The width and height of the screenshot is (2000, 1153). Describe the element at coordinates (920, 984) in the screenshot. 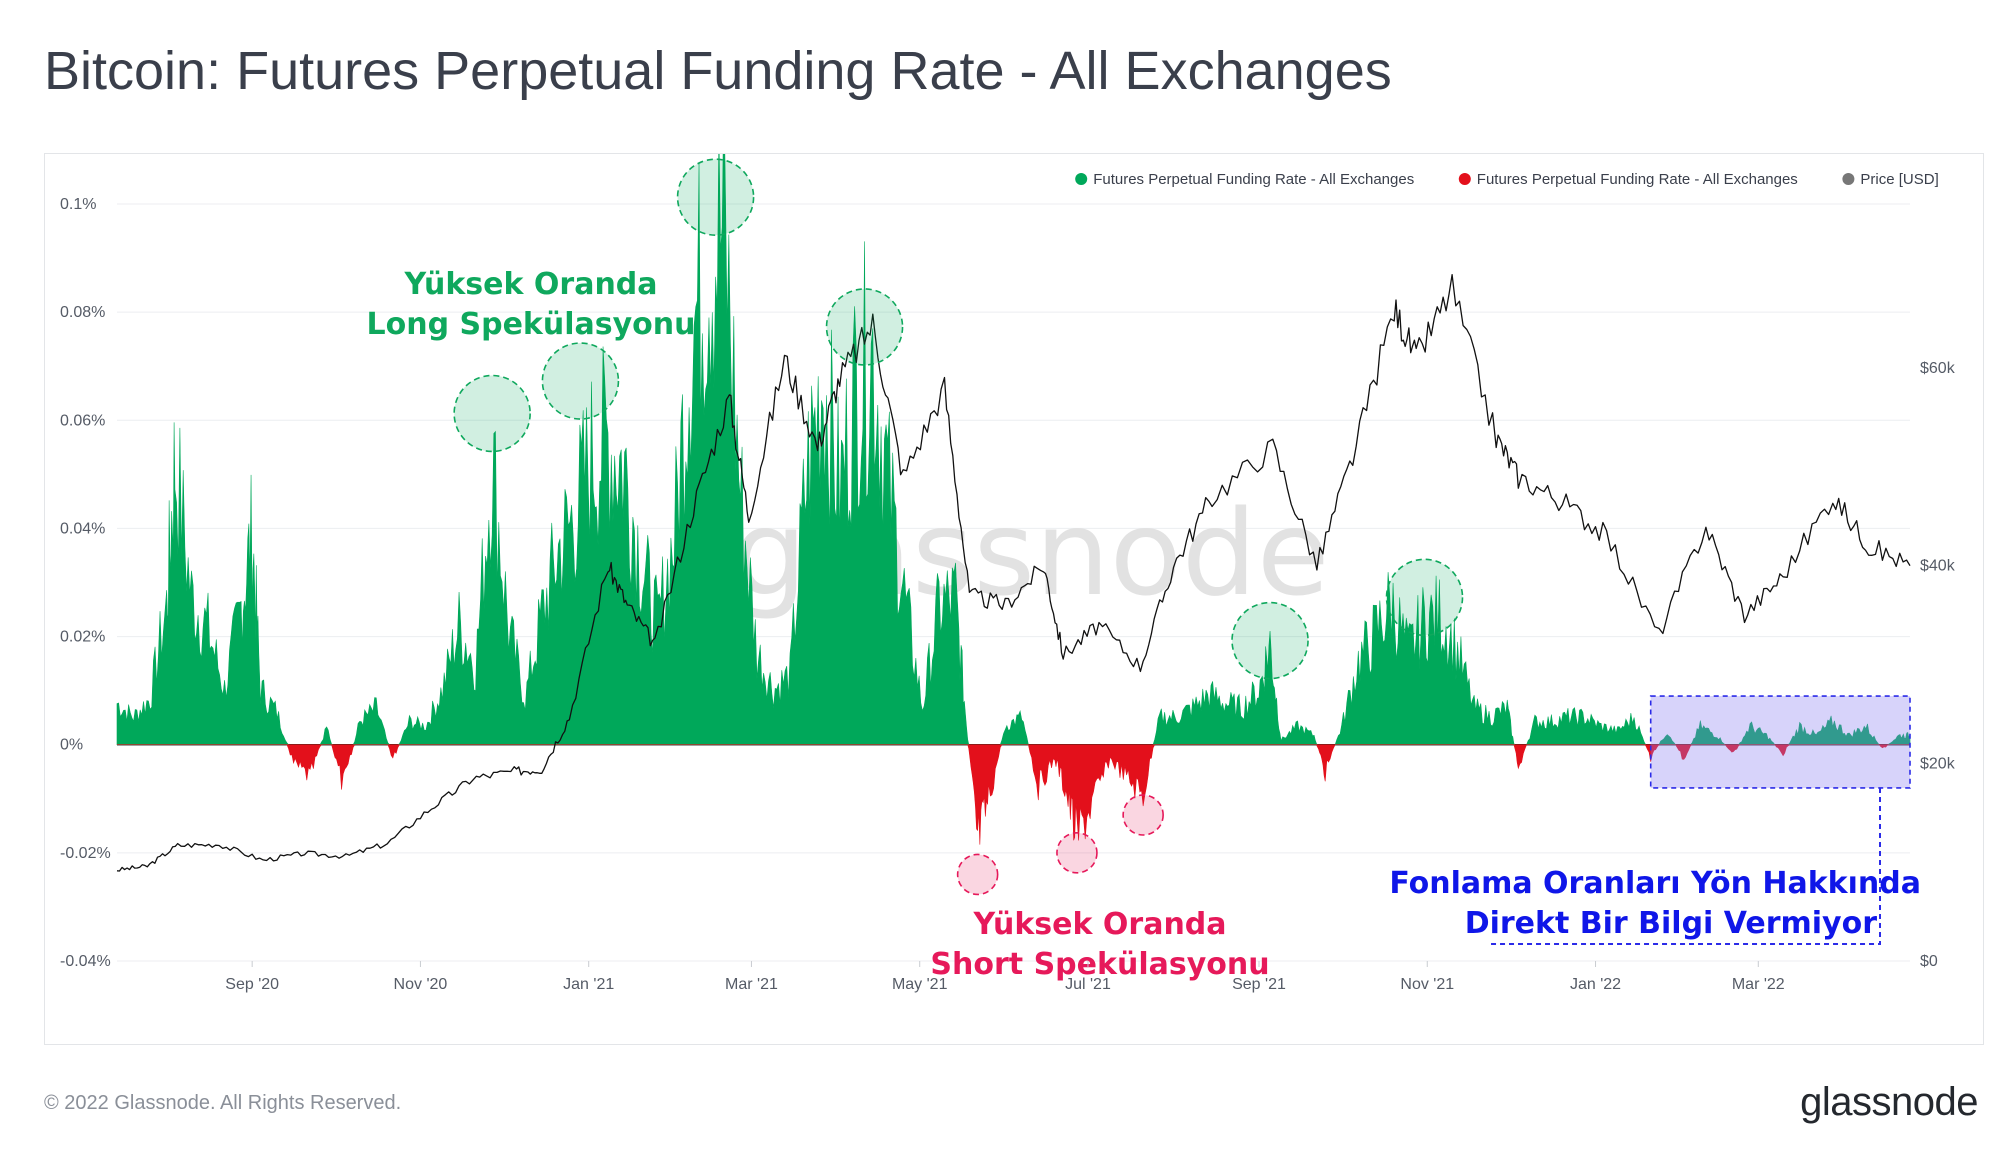

I see `x-tick-label: May '21` at that location.